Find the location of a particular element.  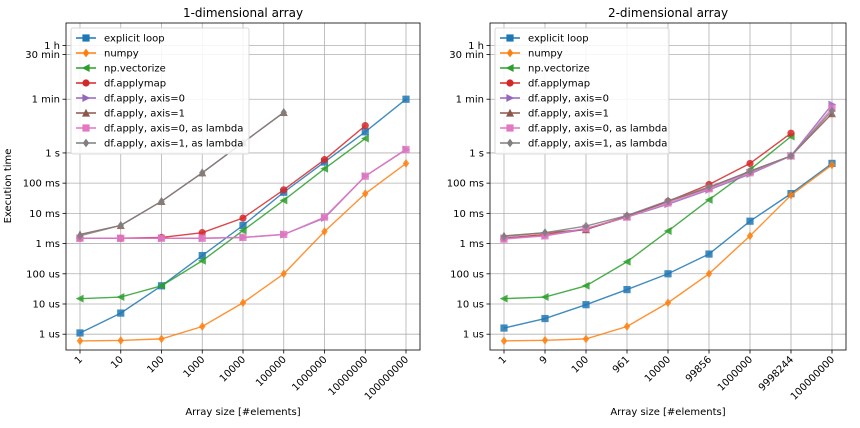

x-tick-label: 9998244 is located at coordinates (776, 373).